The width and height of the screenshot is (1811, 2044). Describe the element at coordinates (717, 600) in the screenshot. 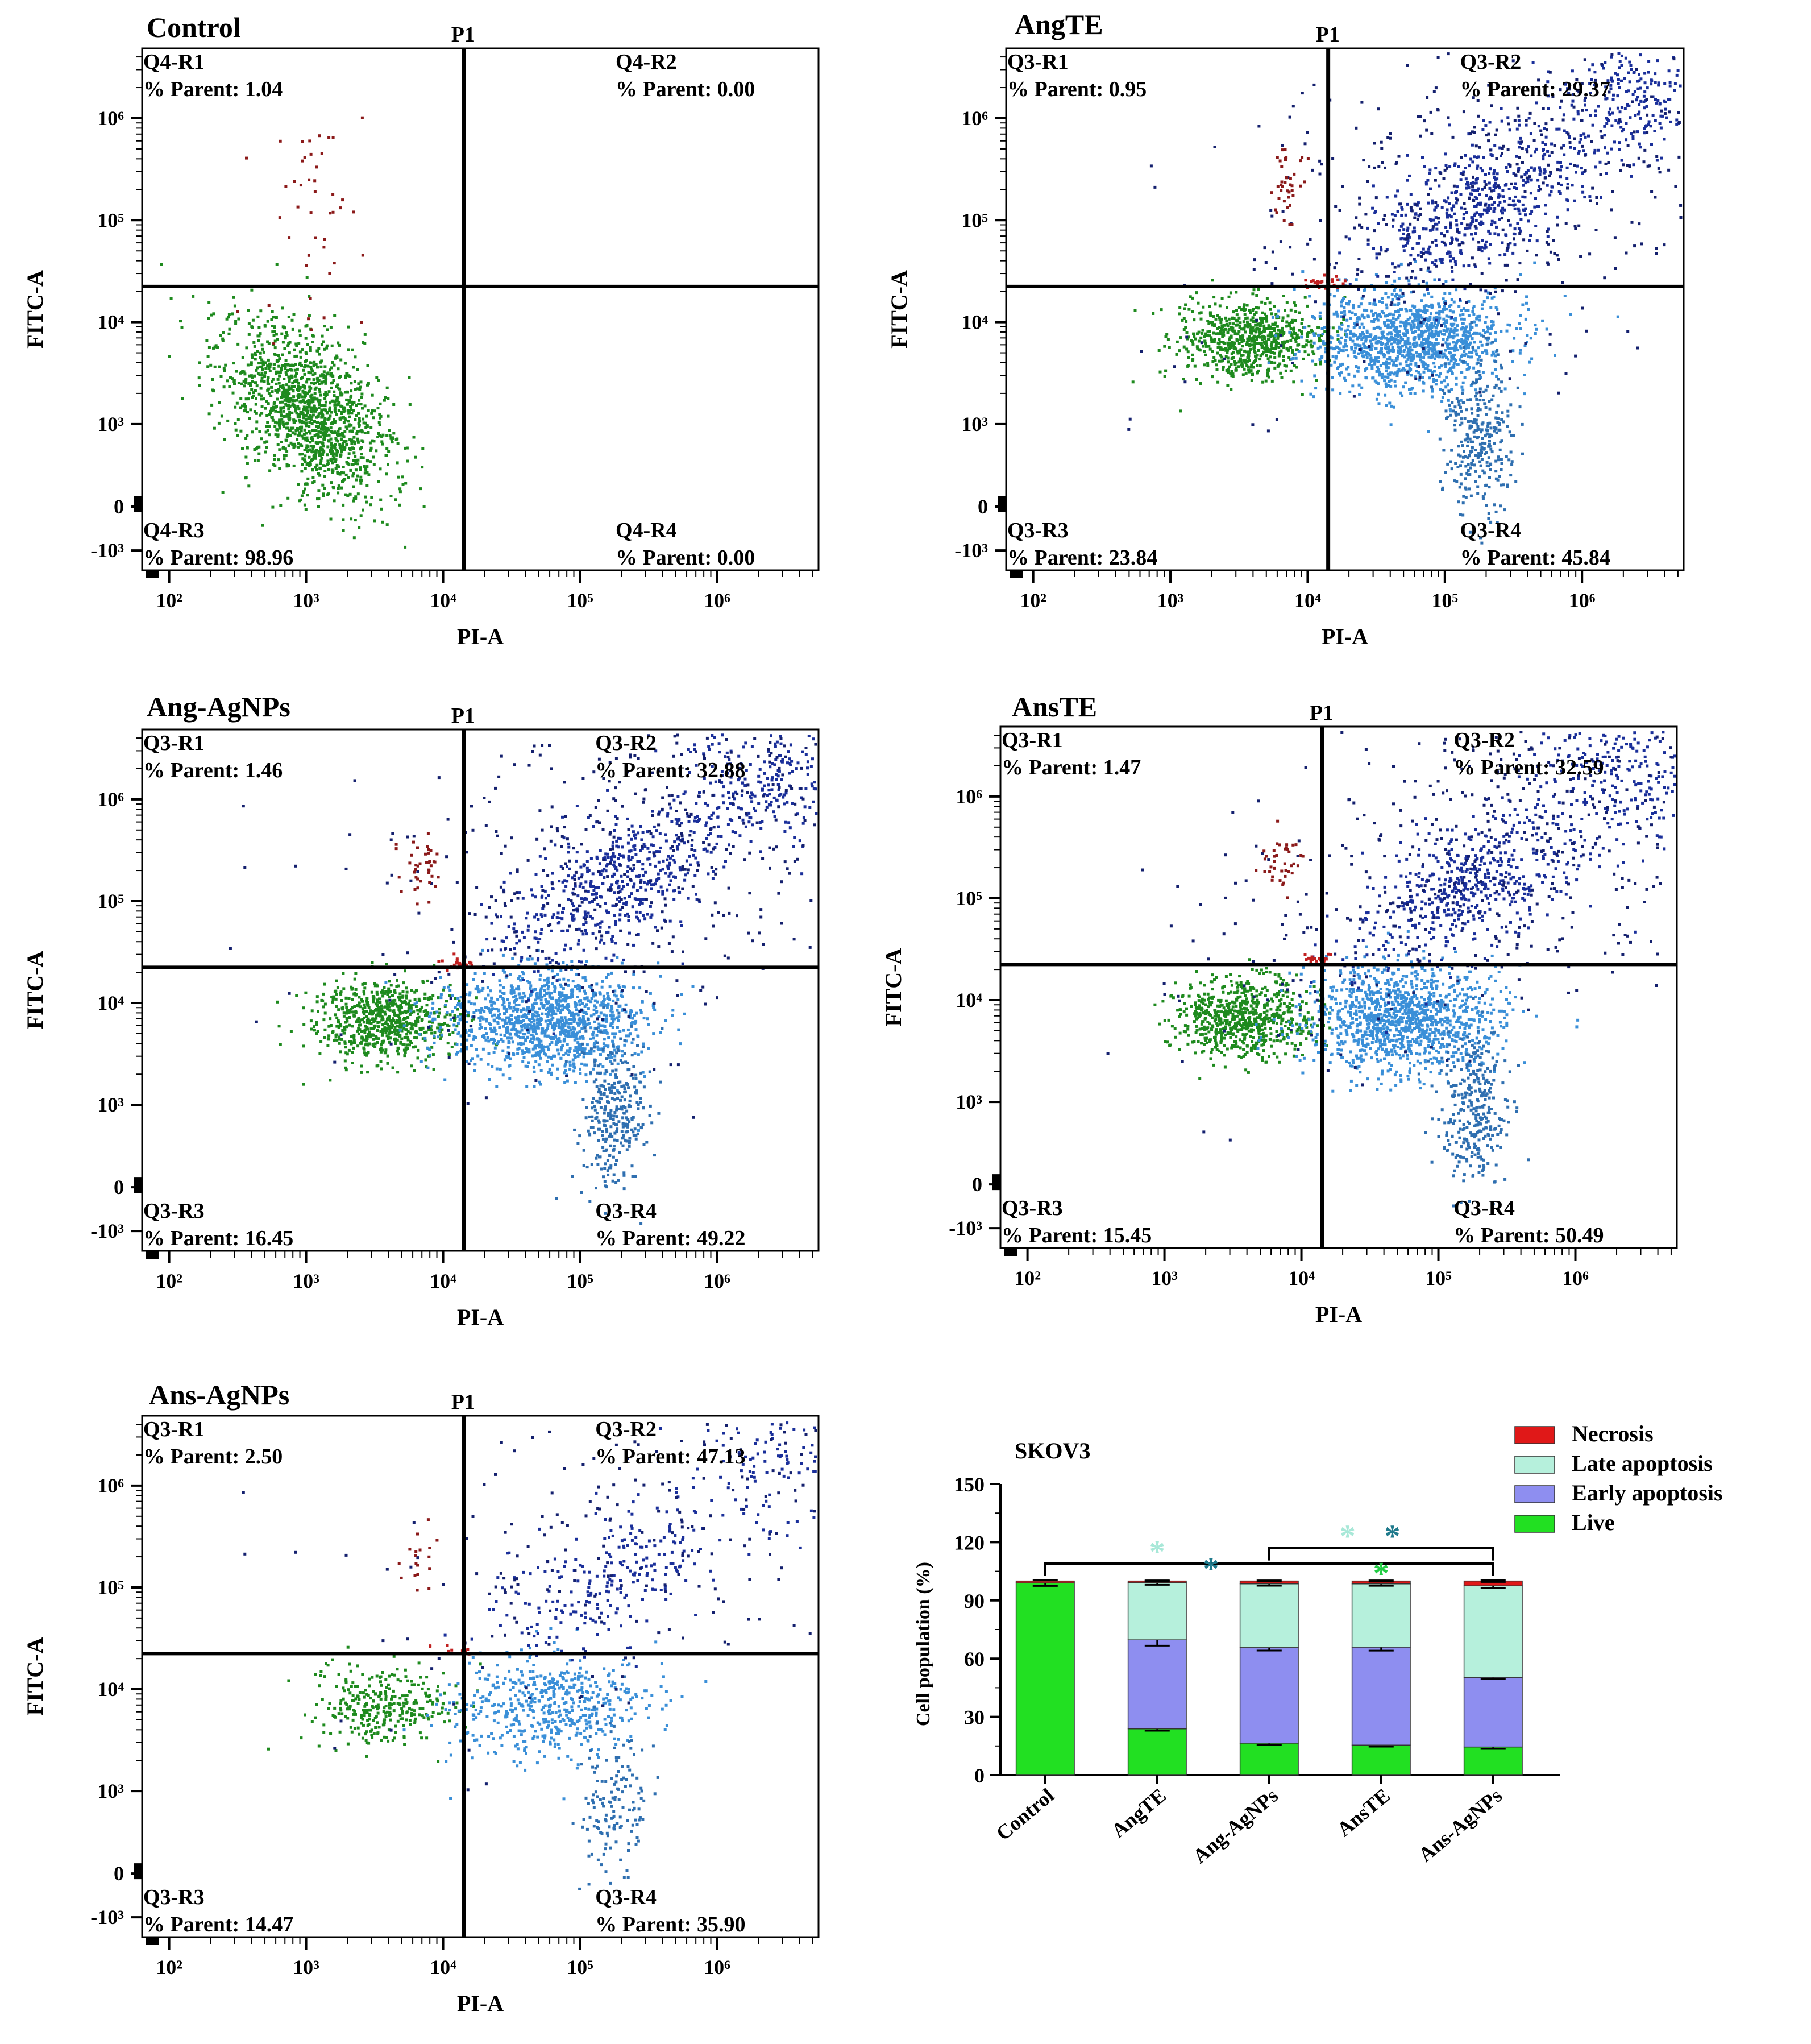

I see `x-tick-label: 10⁶` at that location.